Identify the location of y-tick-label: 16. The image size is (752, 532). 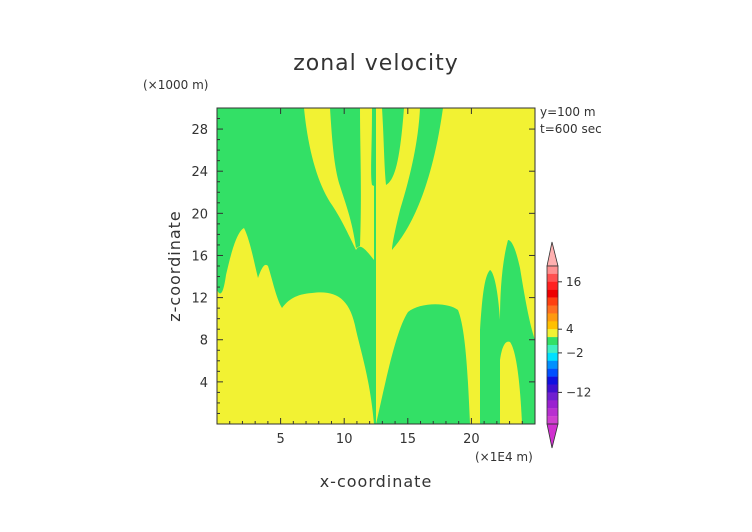
(199, 256).